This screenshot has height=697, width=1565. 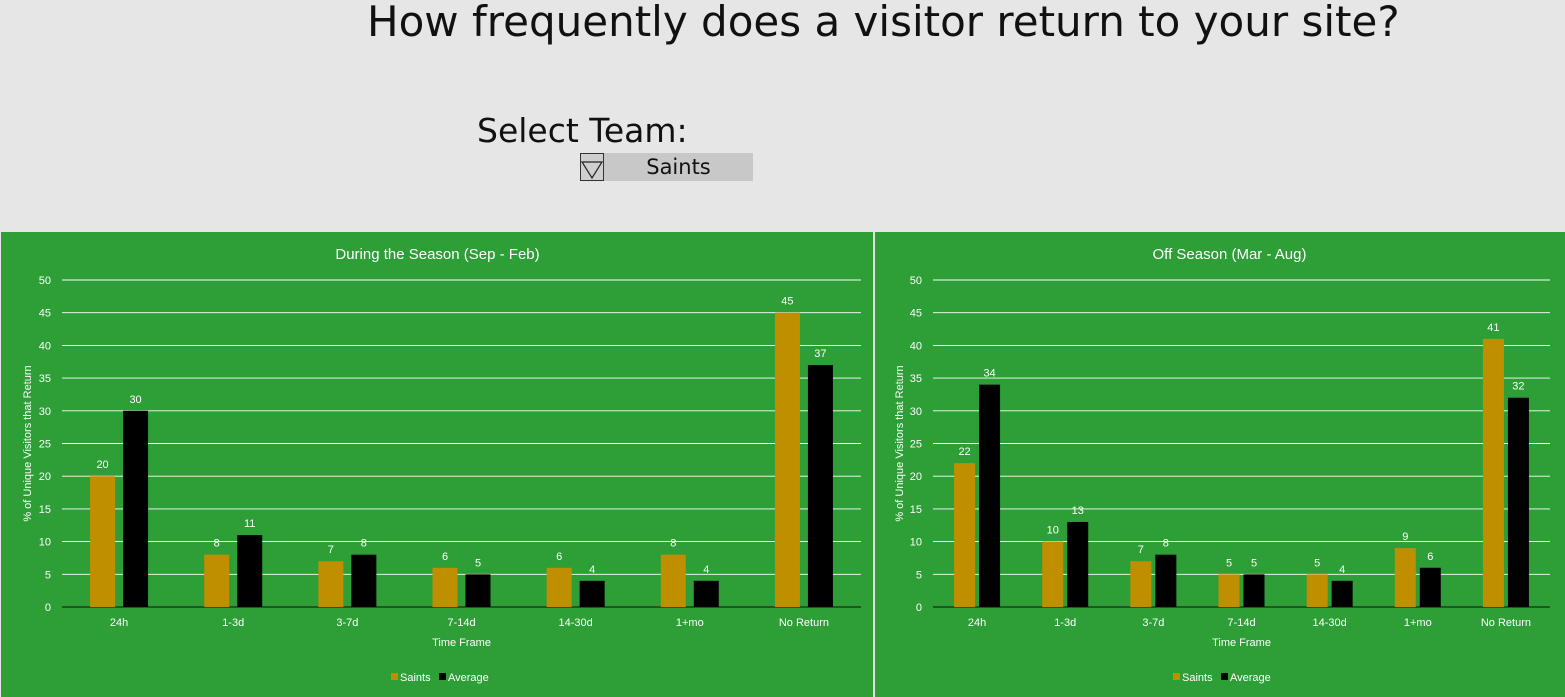 What do you see at coordinates (820, 354) in the screenshot?
I see `data-label: 37` at bounding box center [820, 354].